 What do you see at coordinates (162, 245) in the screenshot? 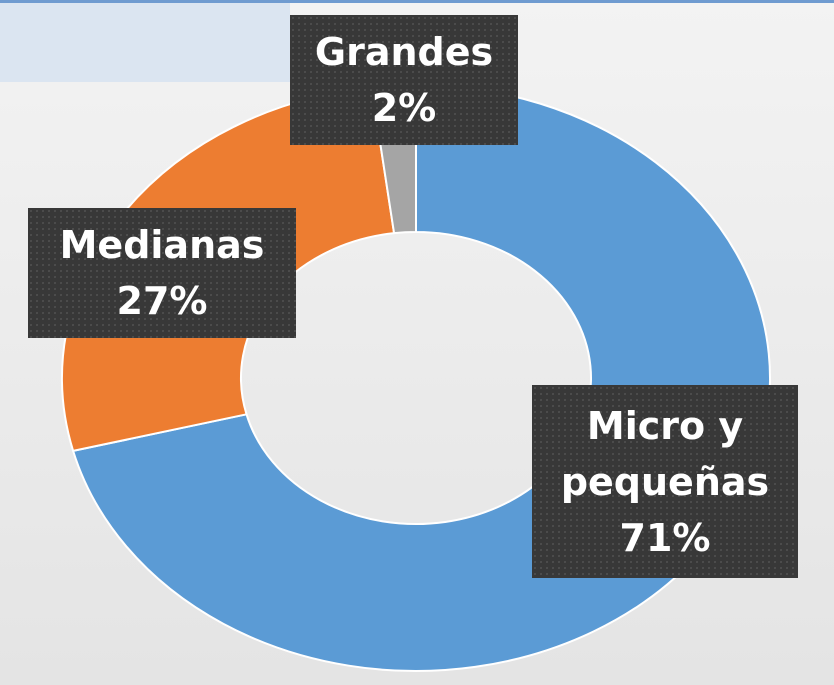
I see `category-label: Medianas` at bounding box center [162, 245].